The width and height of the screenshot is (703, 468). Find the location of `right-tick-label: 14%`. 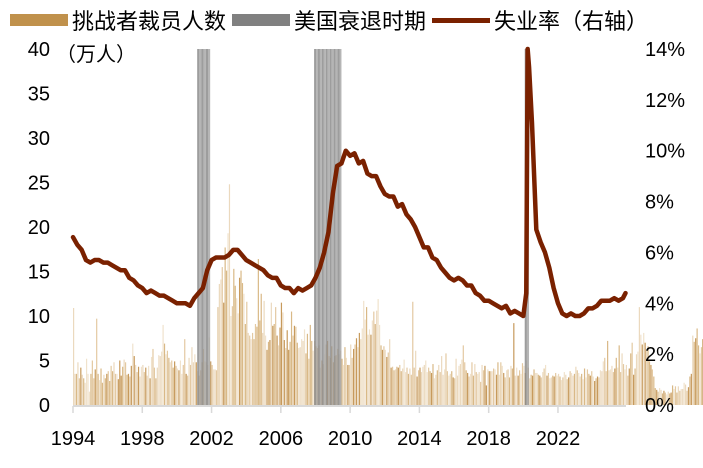

right-tick-label: 14% is located at coordinates (665, 50).